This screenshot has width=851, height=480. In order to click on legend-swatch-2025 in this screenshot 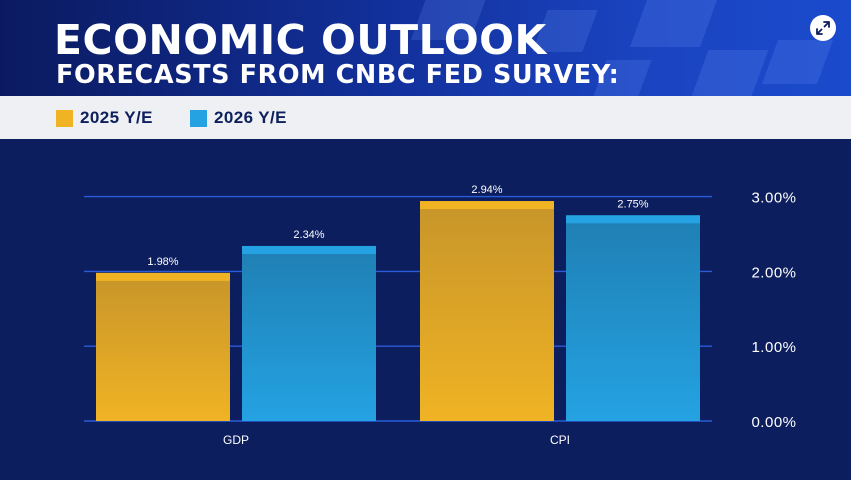, I will do `click(64, 118)`.